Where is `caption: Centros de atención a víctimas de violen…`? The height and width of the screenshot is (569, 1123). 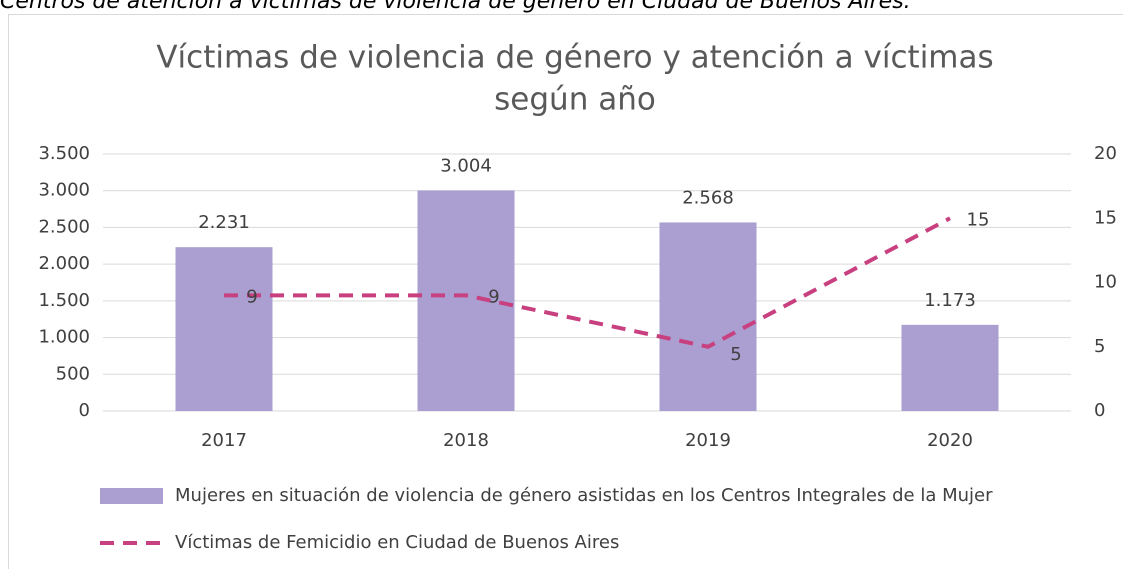 caption: Centros de atención a víctimas de violen… is located at coordinates (455, 7).